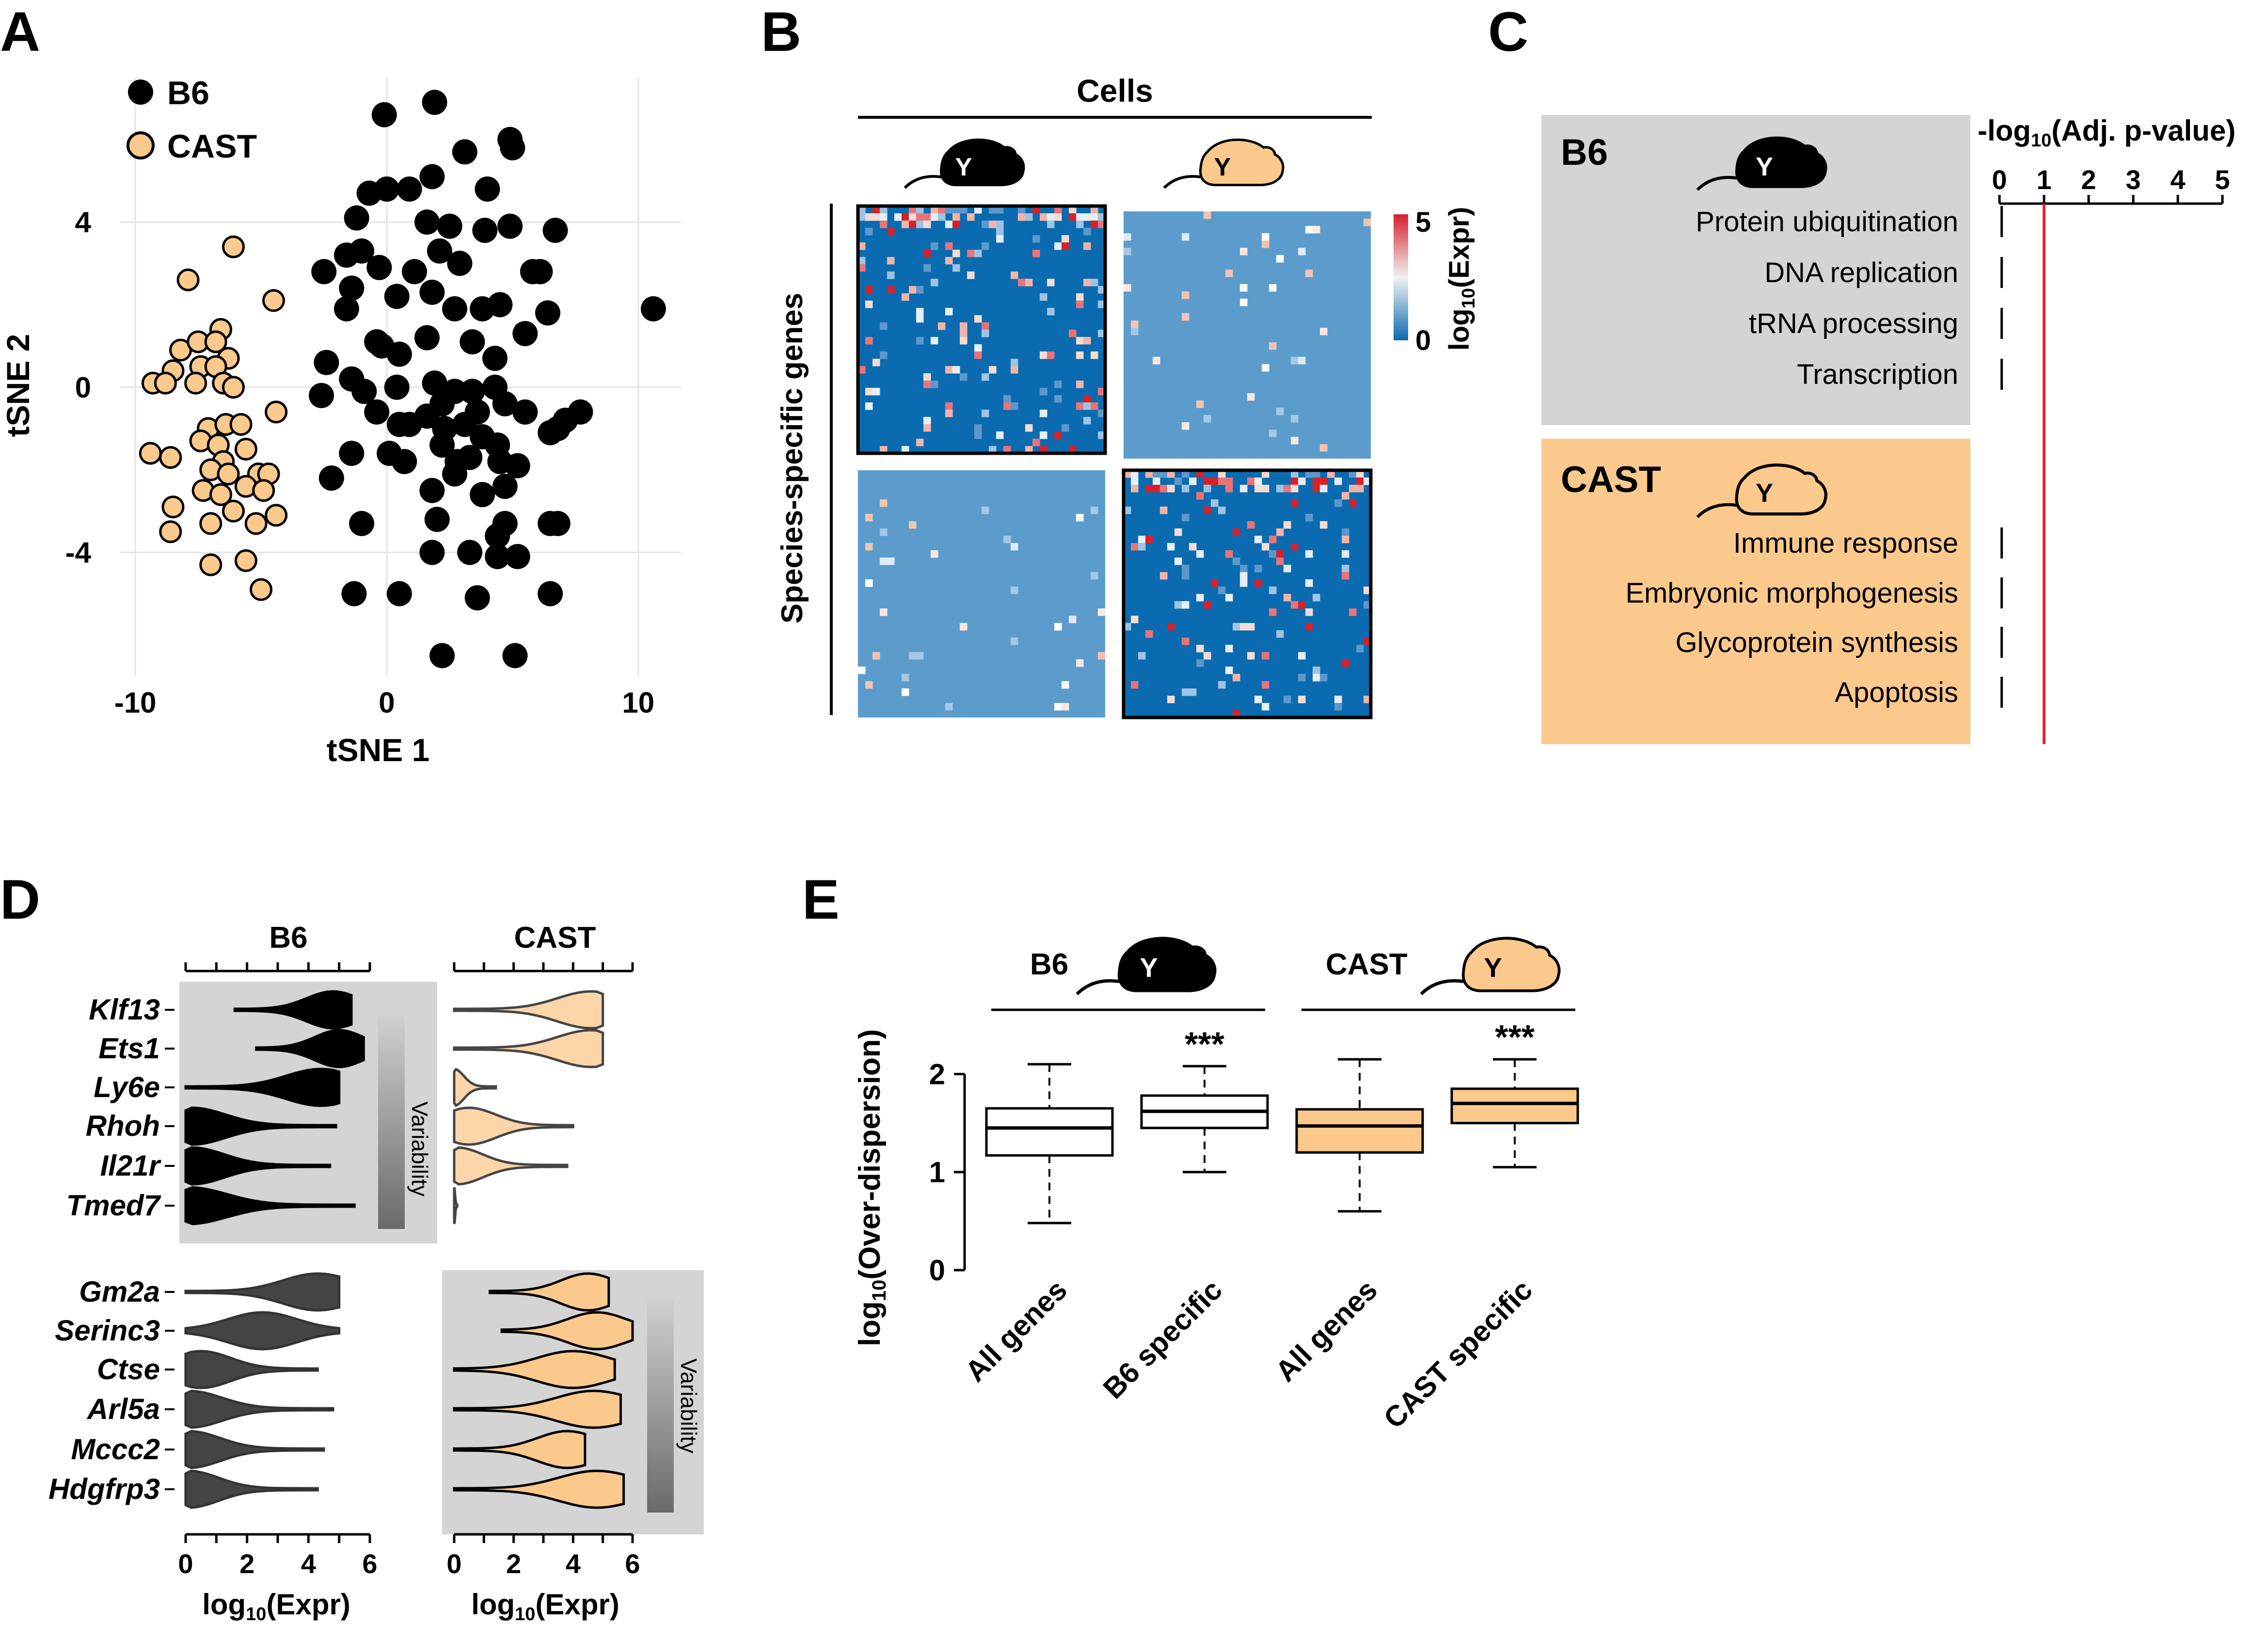 The height and width of the screenshot is (1641, 2268). What do you see at coordinates (1791, 593) in the screenshot?
I see `go-term-label: Embryonic morphogenesis` at bounding box center [1791, 593].